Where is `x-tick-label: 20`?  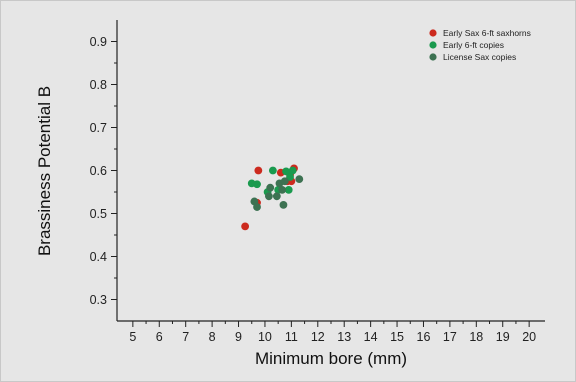
x-tick-label: 20 is located at coordinates (529, 337).